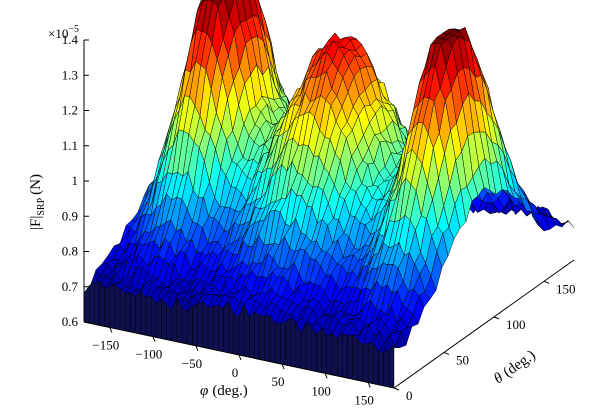 The width and height of the screenshot is (600, 416). Describe the element at coordinates (70, 145) in the screenshot. I see `z-tick-label: 1.1` at that location.